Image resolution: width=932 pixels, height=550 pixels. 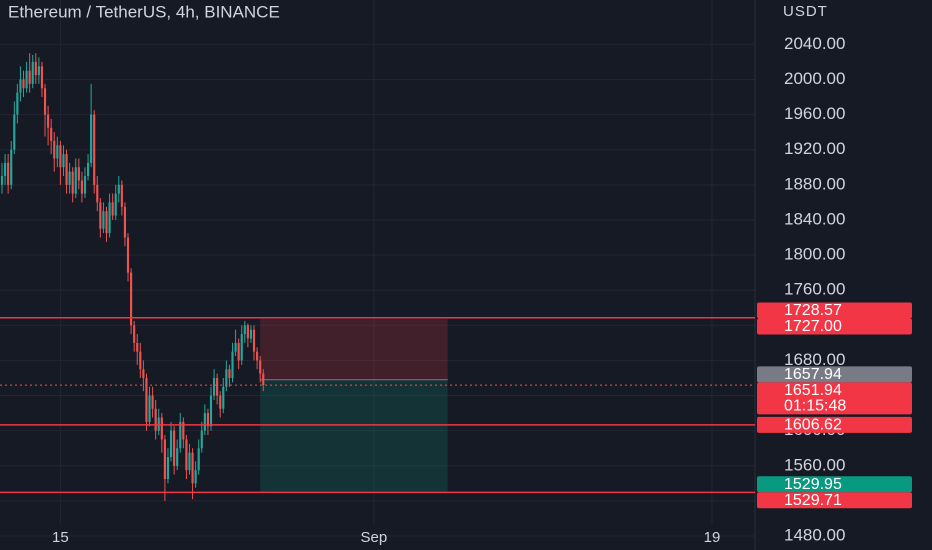 What do you see at coordinates (805, 11) in the screenshot?
I see `y-axis-label: USDT` at bounding box center [805, 11].